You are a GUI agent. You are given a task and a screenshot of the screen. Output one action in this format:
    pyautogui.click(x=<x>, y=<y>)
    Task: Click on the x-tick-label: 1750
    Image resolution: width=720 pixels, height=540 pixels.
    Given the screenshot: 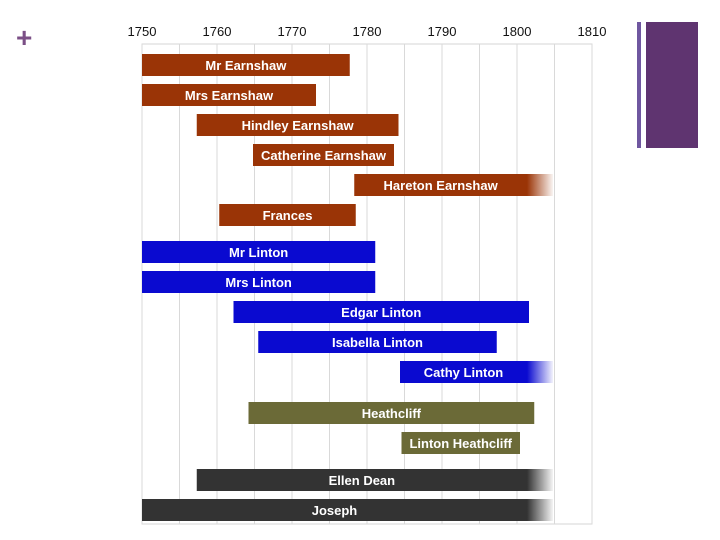 What is the action you would take?
    pyautogui.click(x=142, y=31)
    